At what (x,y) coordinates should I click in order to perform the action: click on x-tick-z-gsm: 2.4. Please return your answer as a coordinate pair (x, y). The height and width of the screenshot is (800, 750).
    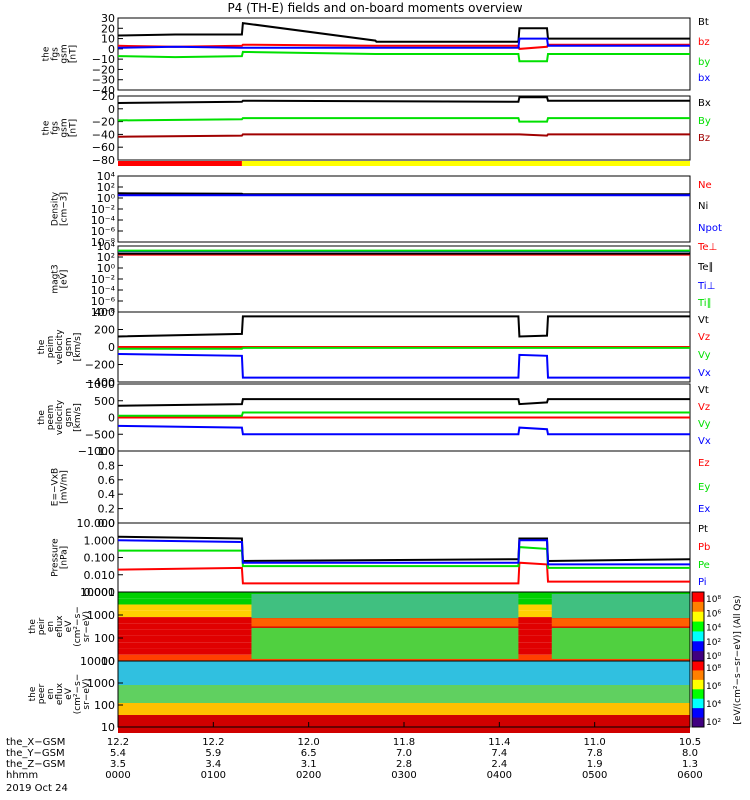
    Looking at the image, I should click on (499, 764).